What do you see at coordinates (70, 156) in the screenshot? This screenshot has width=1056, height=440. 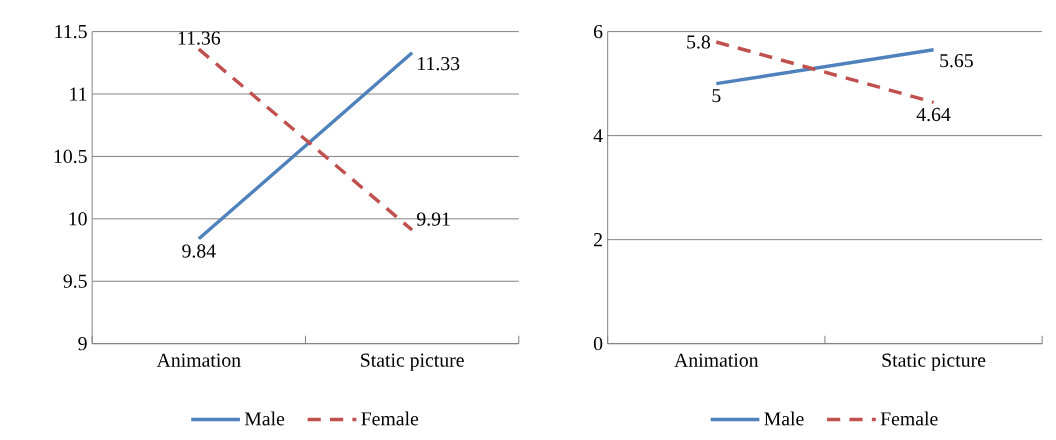 I see `y-tick-label: 10.5` at bounding box center [70, 156].